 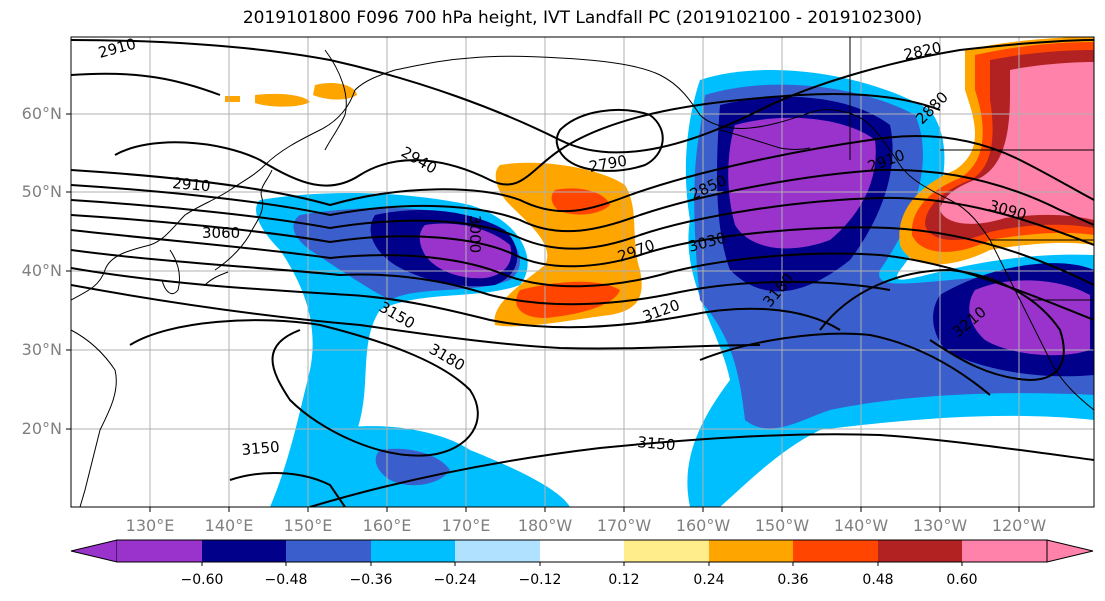 What do you see at coordinates (192, 184) in the screenshot?
I see `contour-label: 2910` at bounding box center [192, 184].